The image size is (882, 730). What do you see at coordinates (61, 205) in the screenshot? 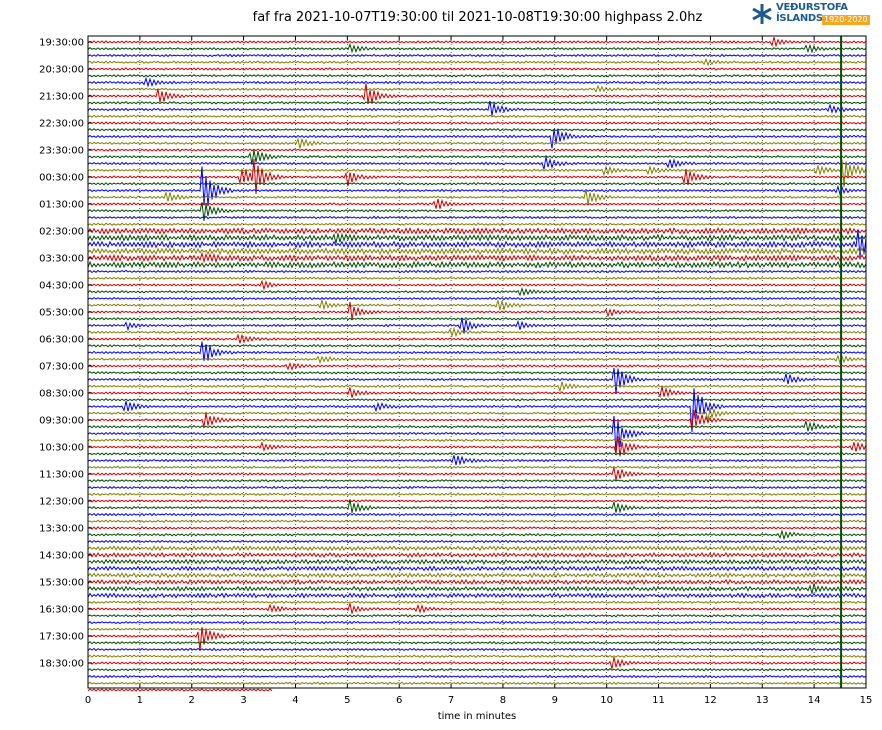
I see `y-tick-label: 01:30:00` at bounding box center [61, 205].